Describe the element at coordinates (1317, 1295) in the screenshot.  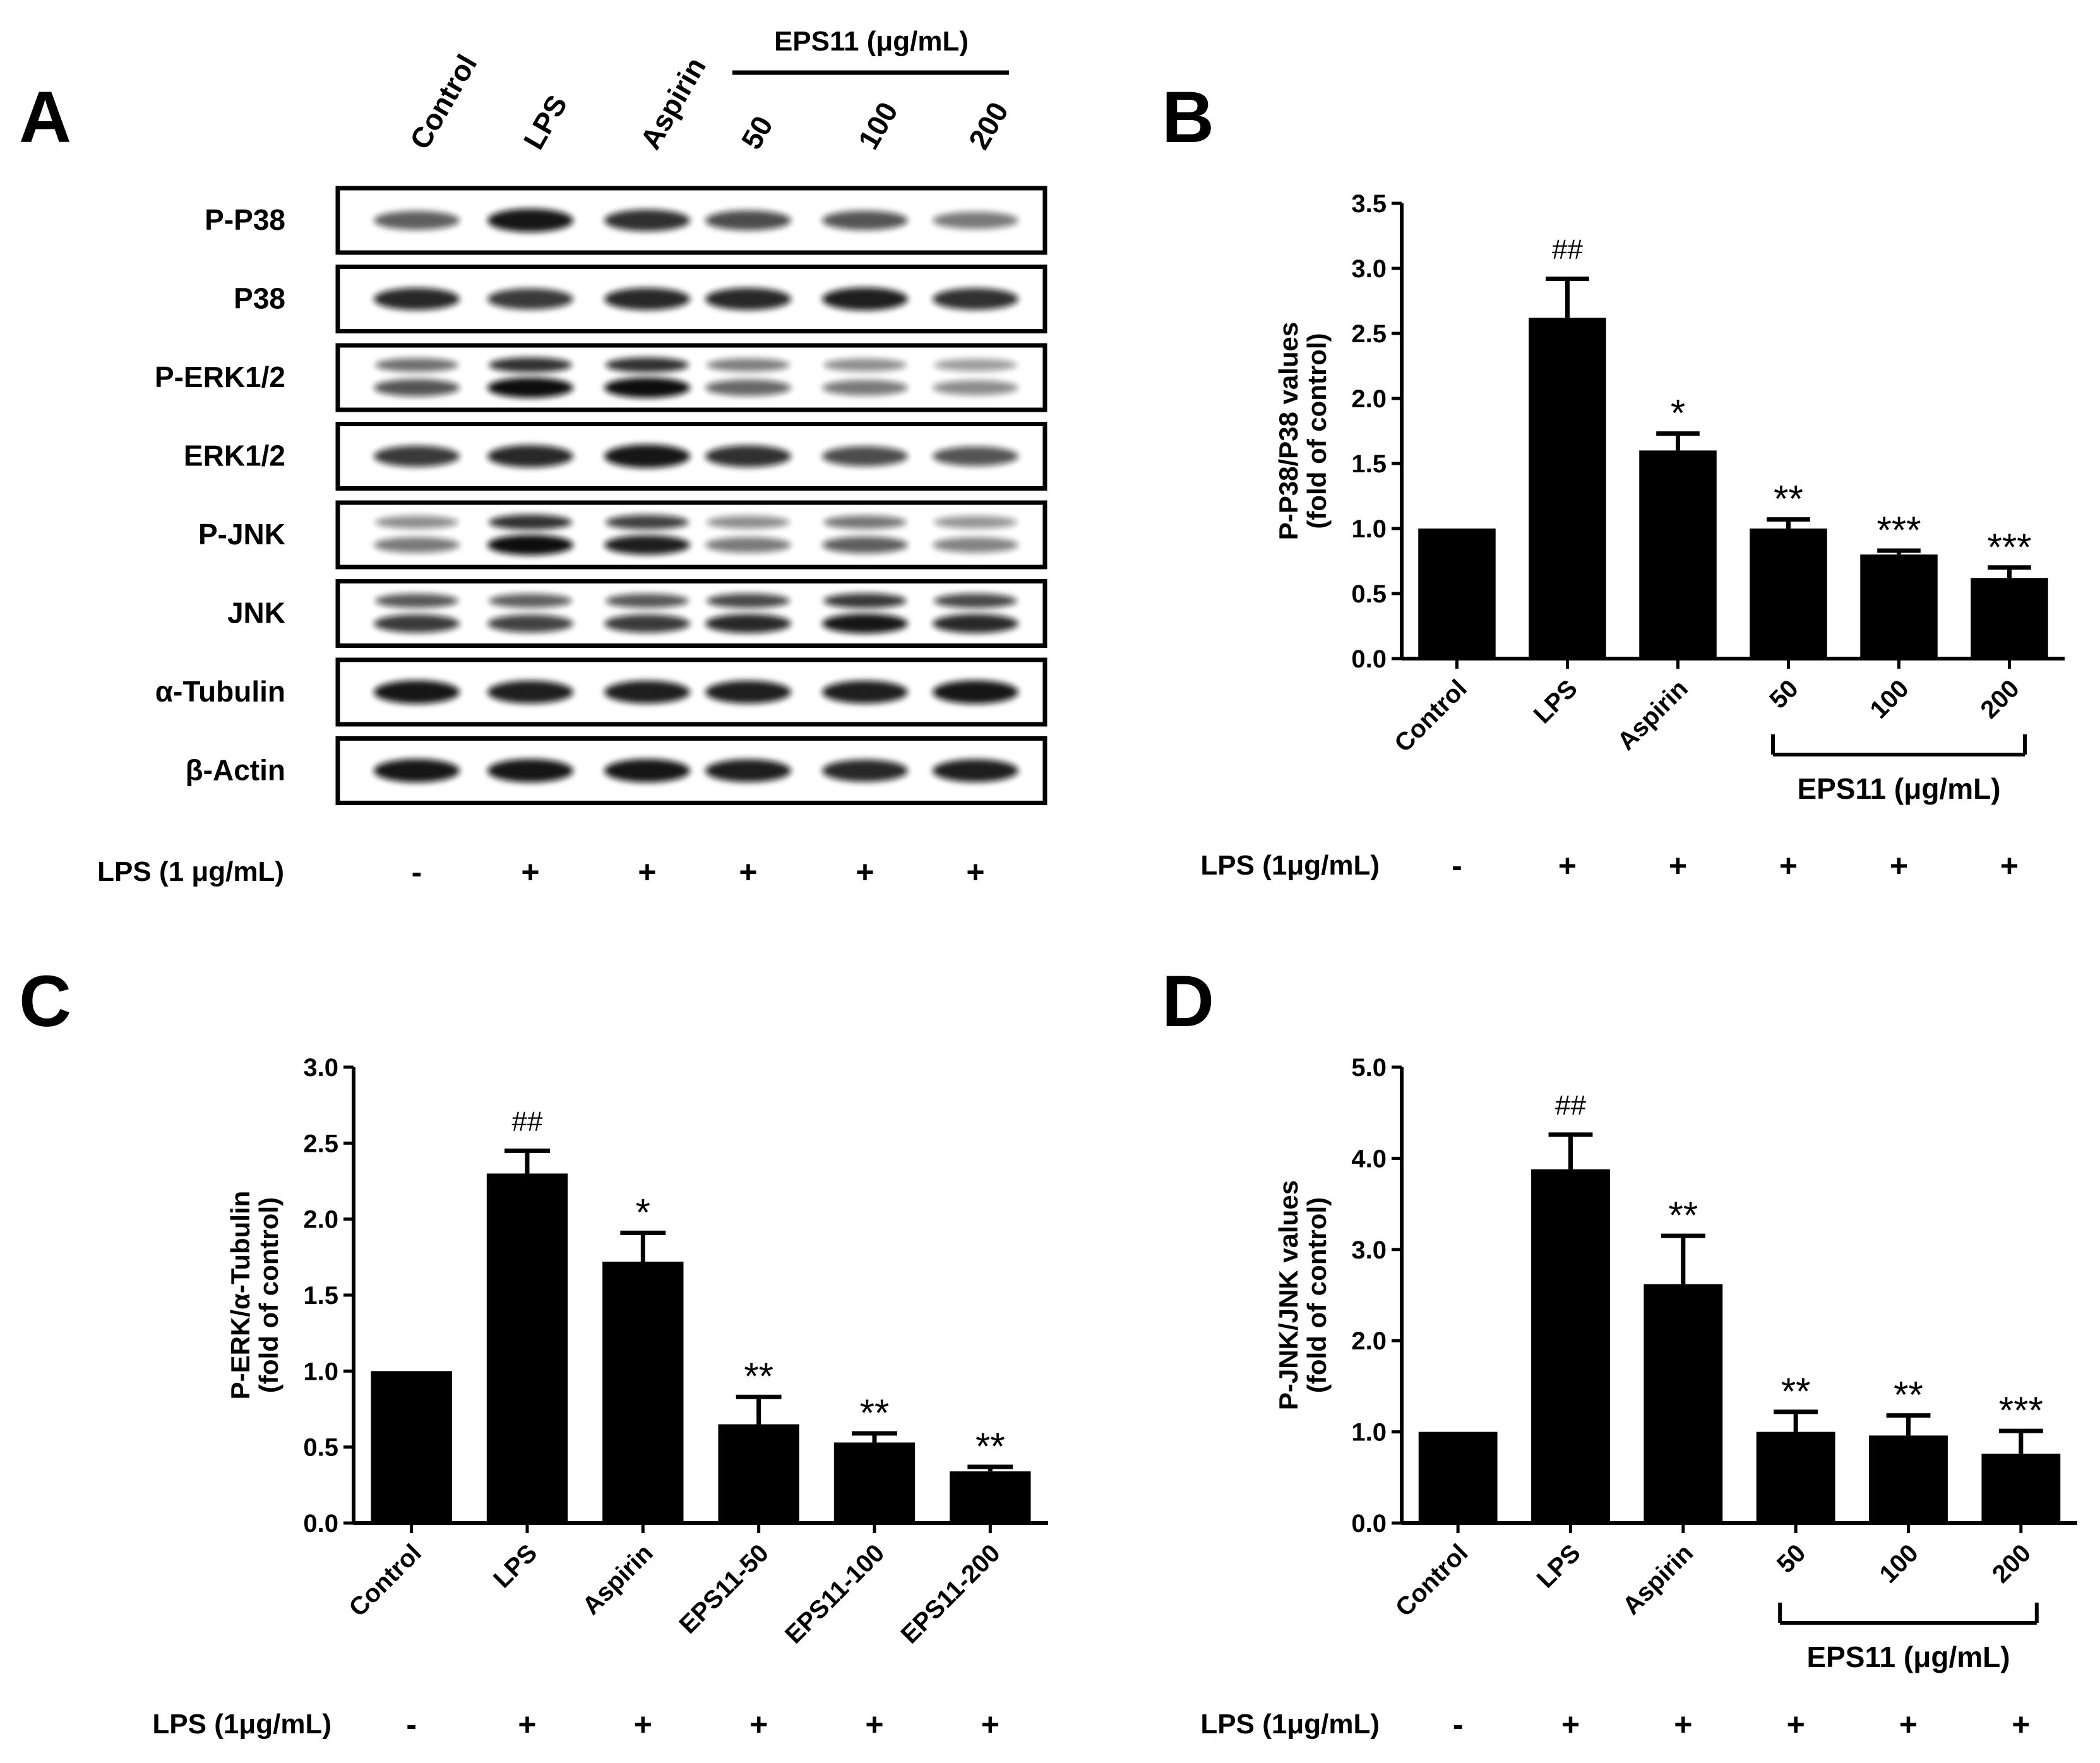
I see `y-axis-title: (fold of control)` at that location.